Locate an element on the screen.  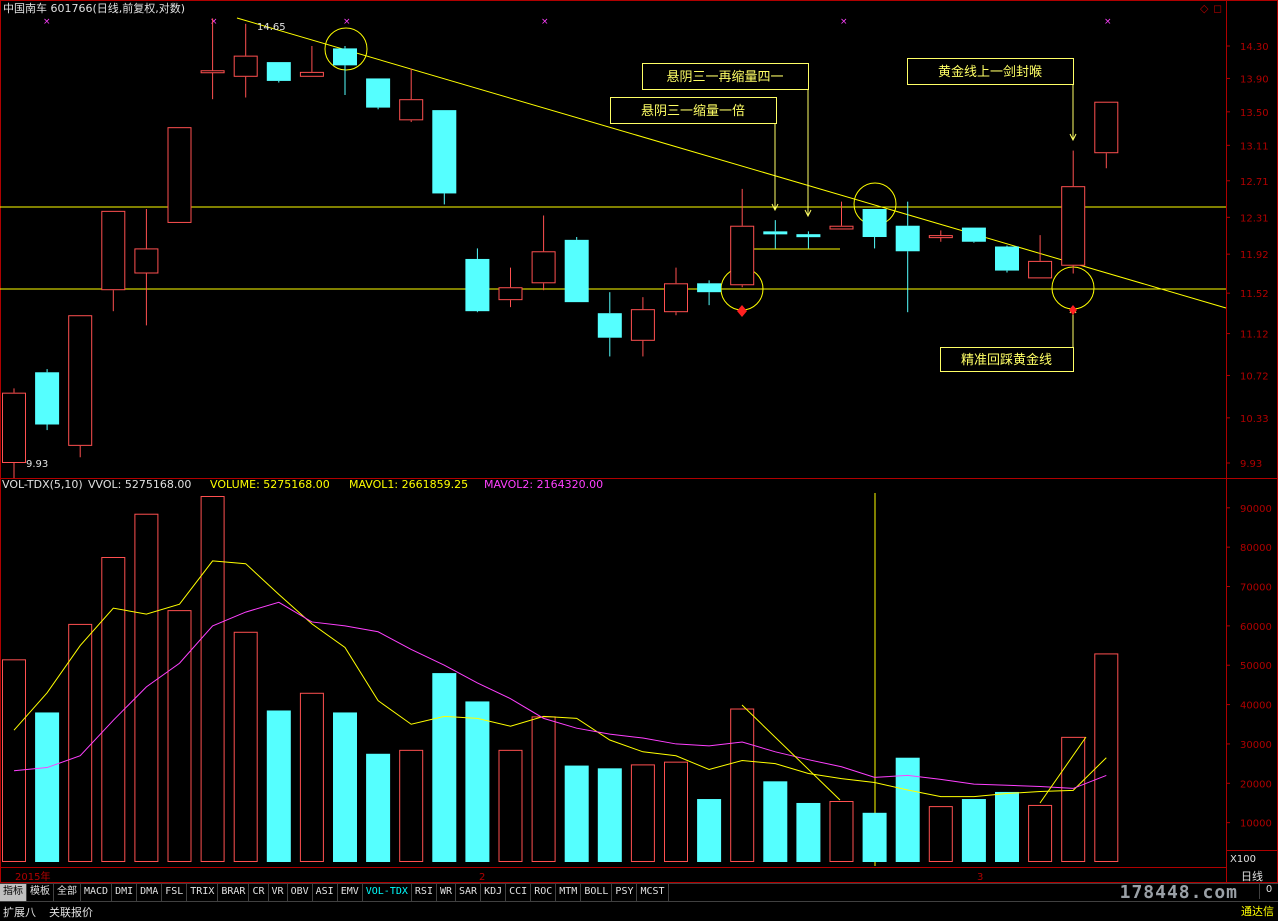
window-close-icon: ◻ is located at coordinates (1217, 8).